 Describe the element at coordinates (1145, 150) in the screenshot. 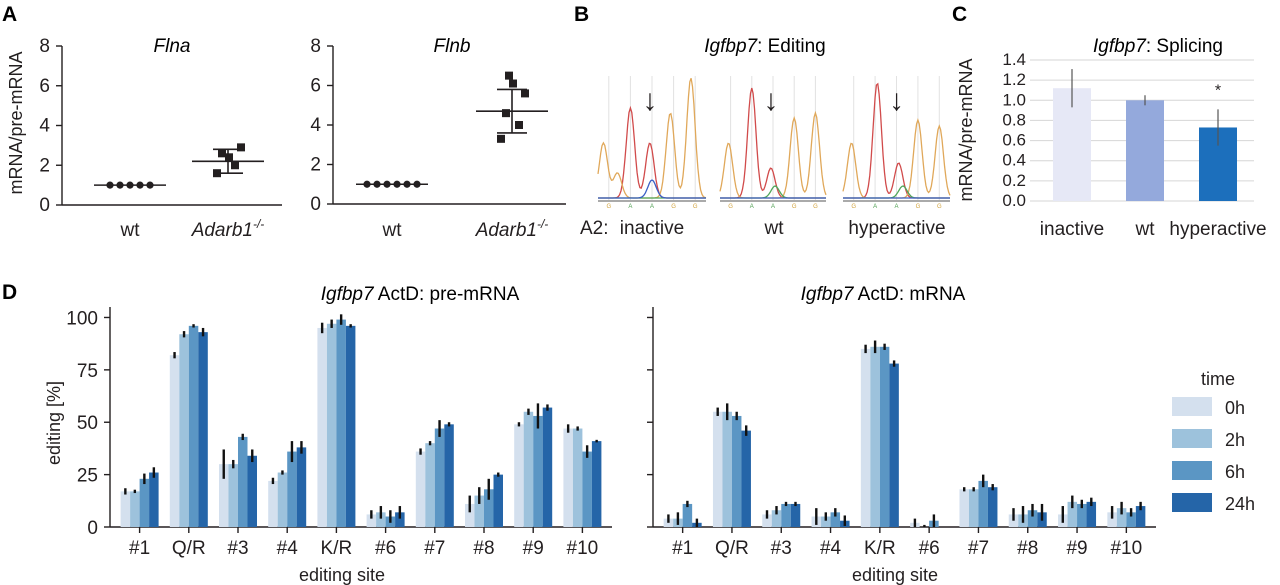

I see `panel-c-bar` at that location.